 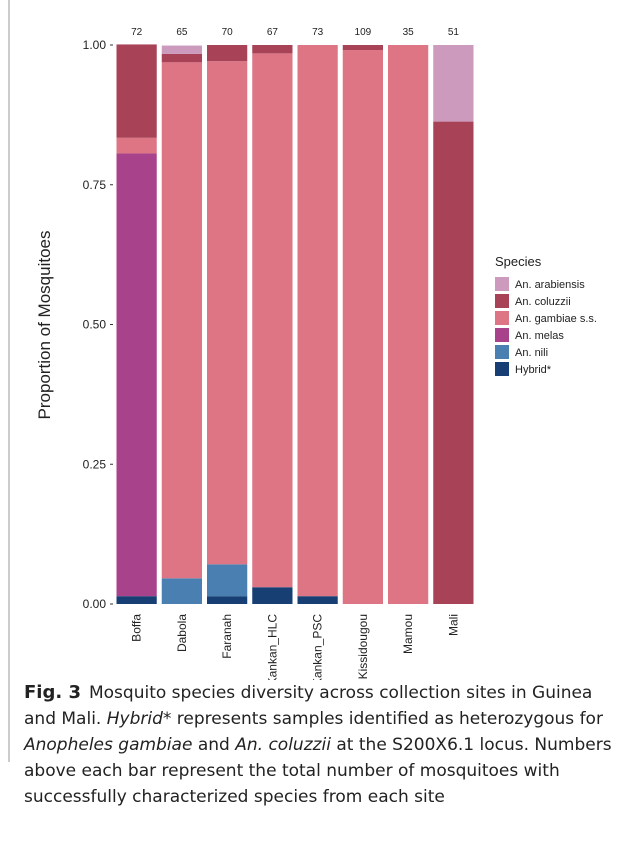 What do you see at coordinates (134, 719) in the screenshot?
I see `caption-text: Hybrid` at bounding box center [134, 719].